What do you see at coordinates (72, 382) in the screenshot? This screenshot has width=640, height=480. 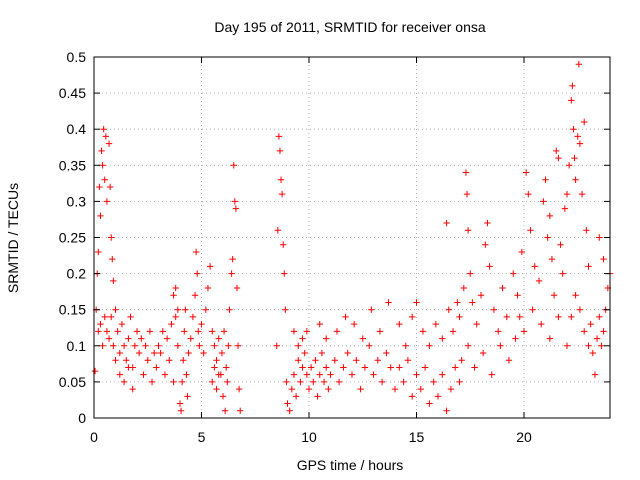 I see `y-tick-label: 0.05` at bounding box center [72, 382].